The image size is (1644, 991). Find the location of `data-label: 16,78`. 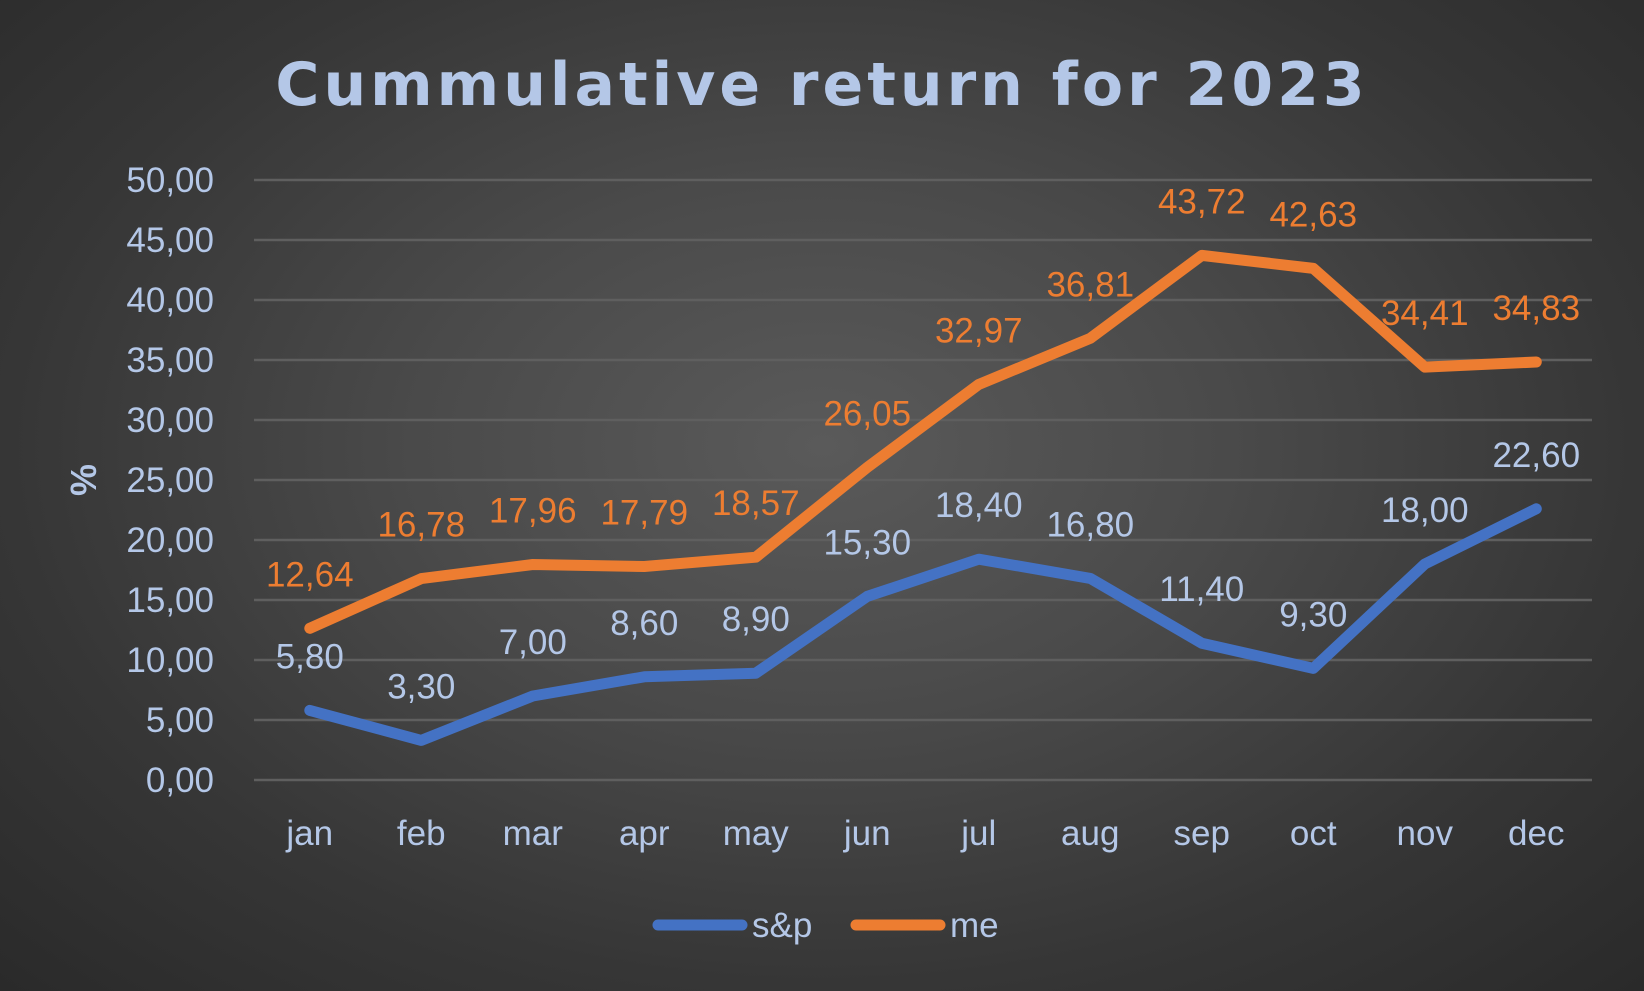

data-label: 16,78 is located at coordinates (421, 525).